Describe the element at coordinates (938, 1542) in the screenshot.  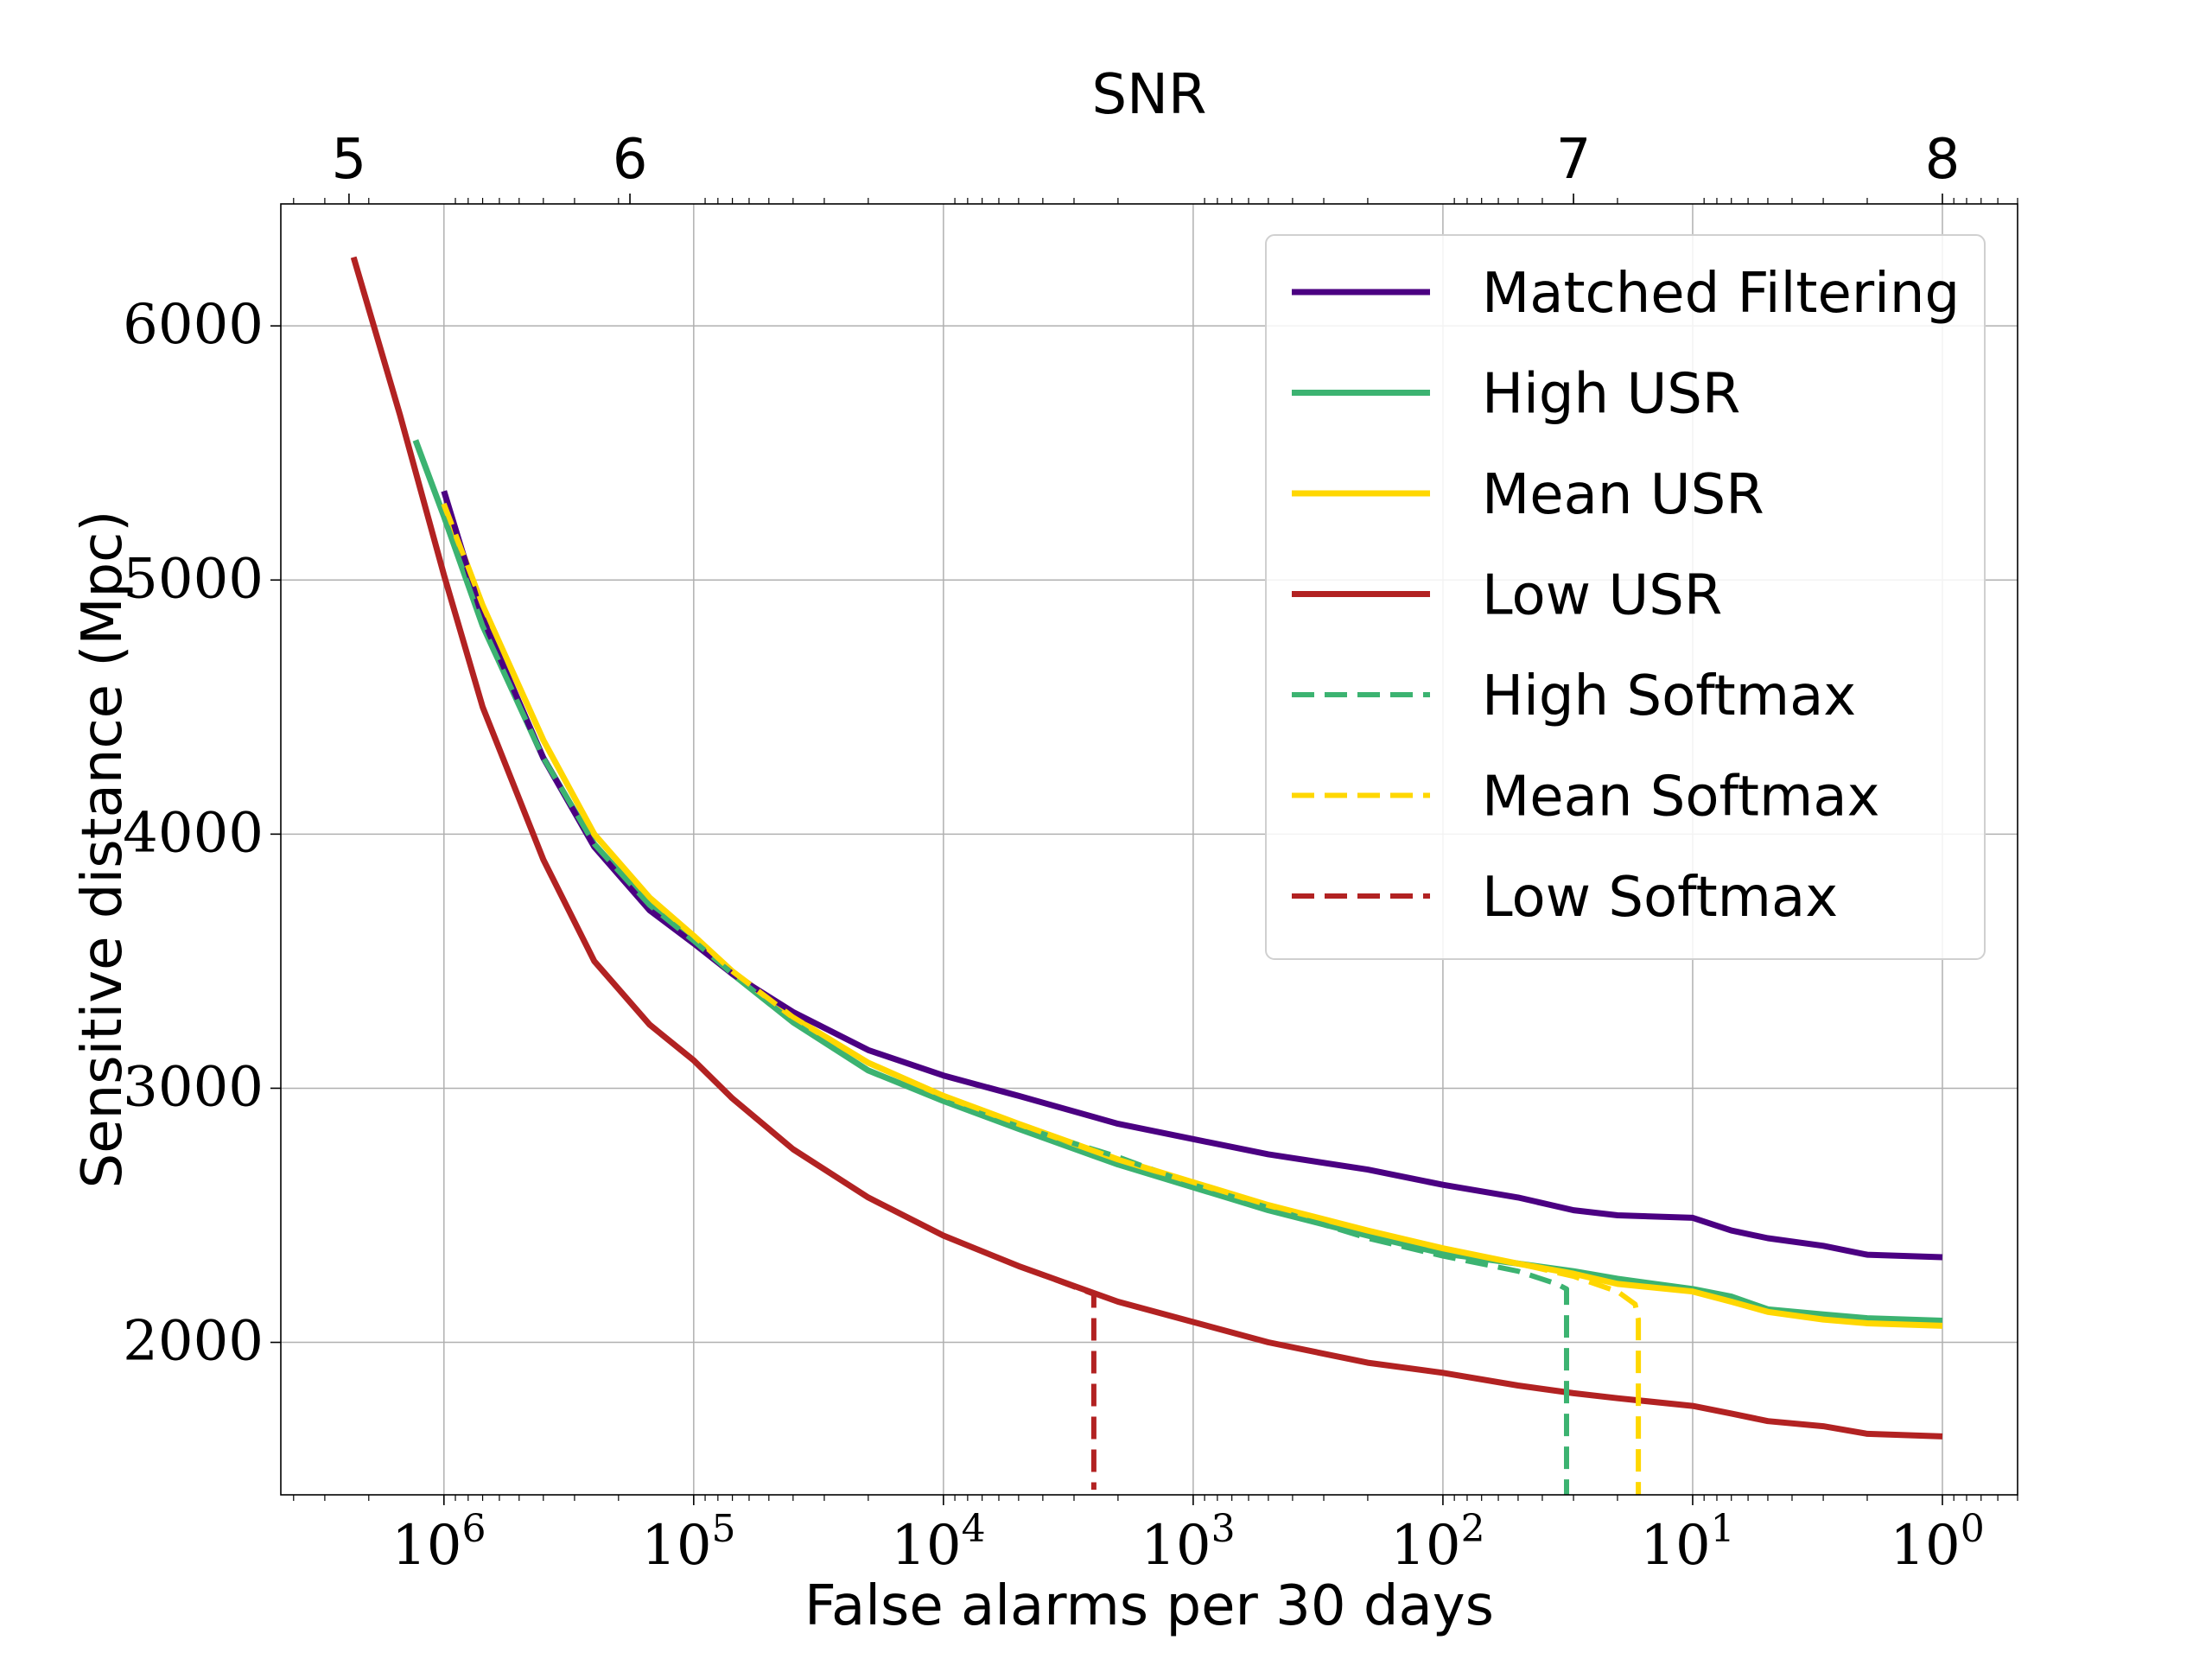
I see `x-tick-label: 10⁴` at that location.